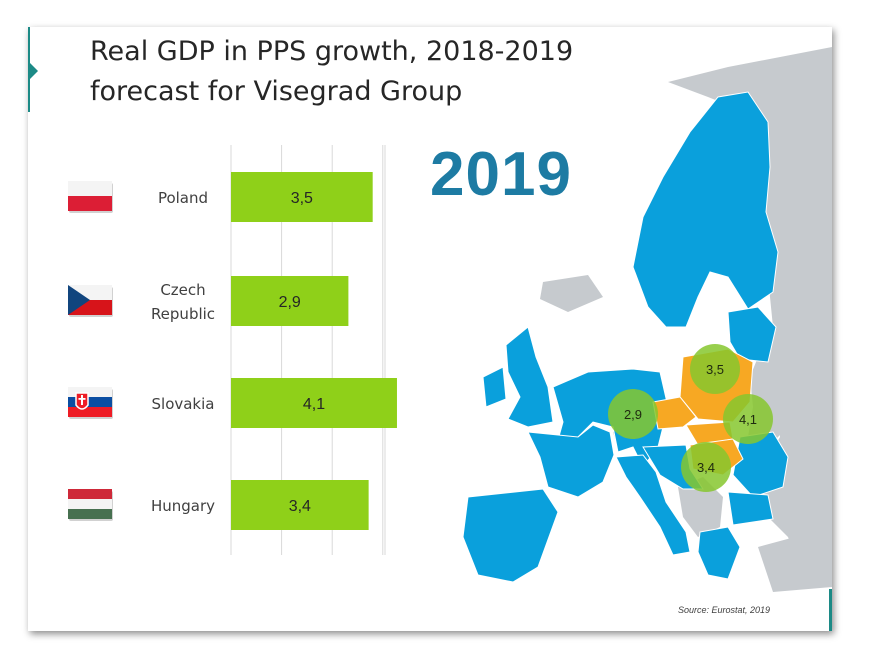 The image size is (870, 660). I want to click on map-bubble-label: 3,5, so click(715, 369).